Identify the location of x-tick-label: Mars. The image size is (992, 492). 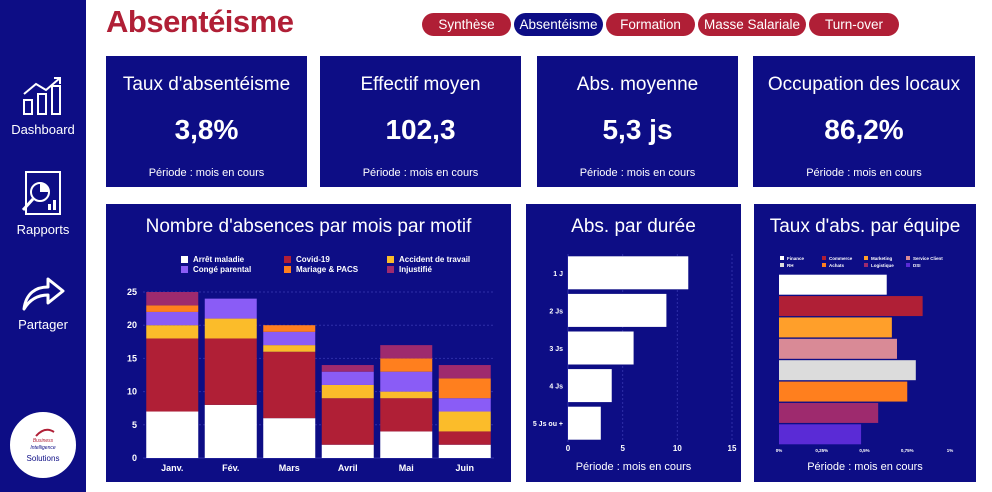
(289, 468).